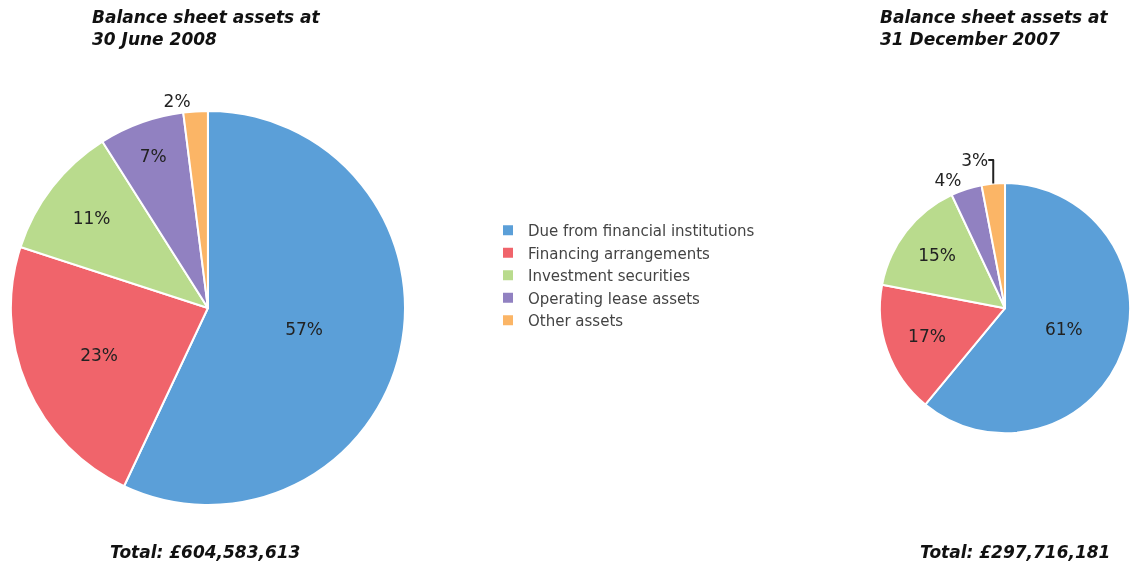 The width and height of the screenshot is (1132, 563). I want to click on data-label: 4%, so click(948, 180).